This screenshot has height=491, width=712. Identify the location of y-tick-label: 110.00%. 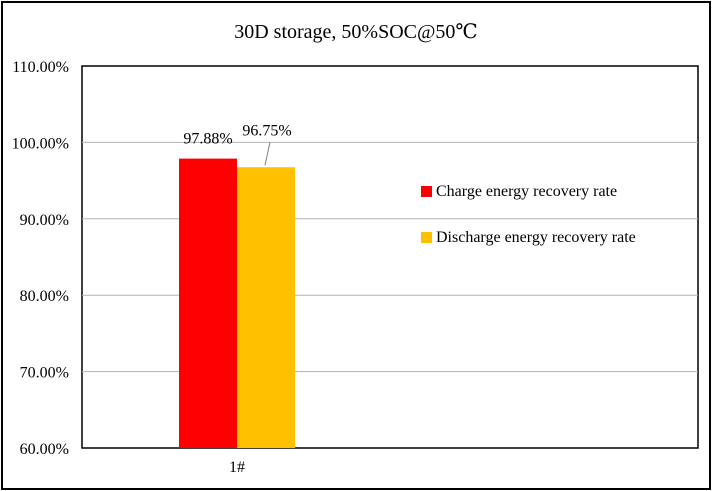
(40, 67).